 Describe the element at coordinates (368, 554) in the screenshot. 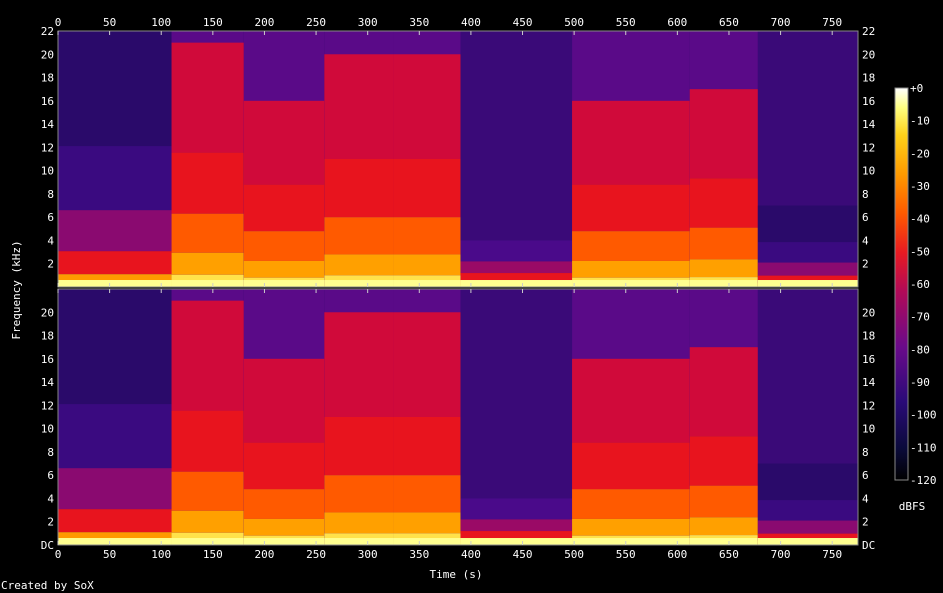

I see `x-tick-label: 300` at that location.